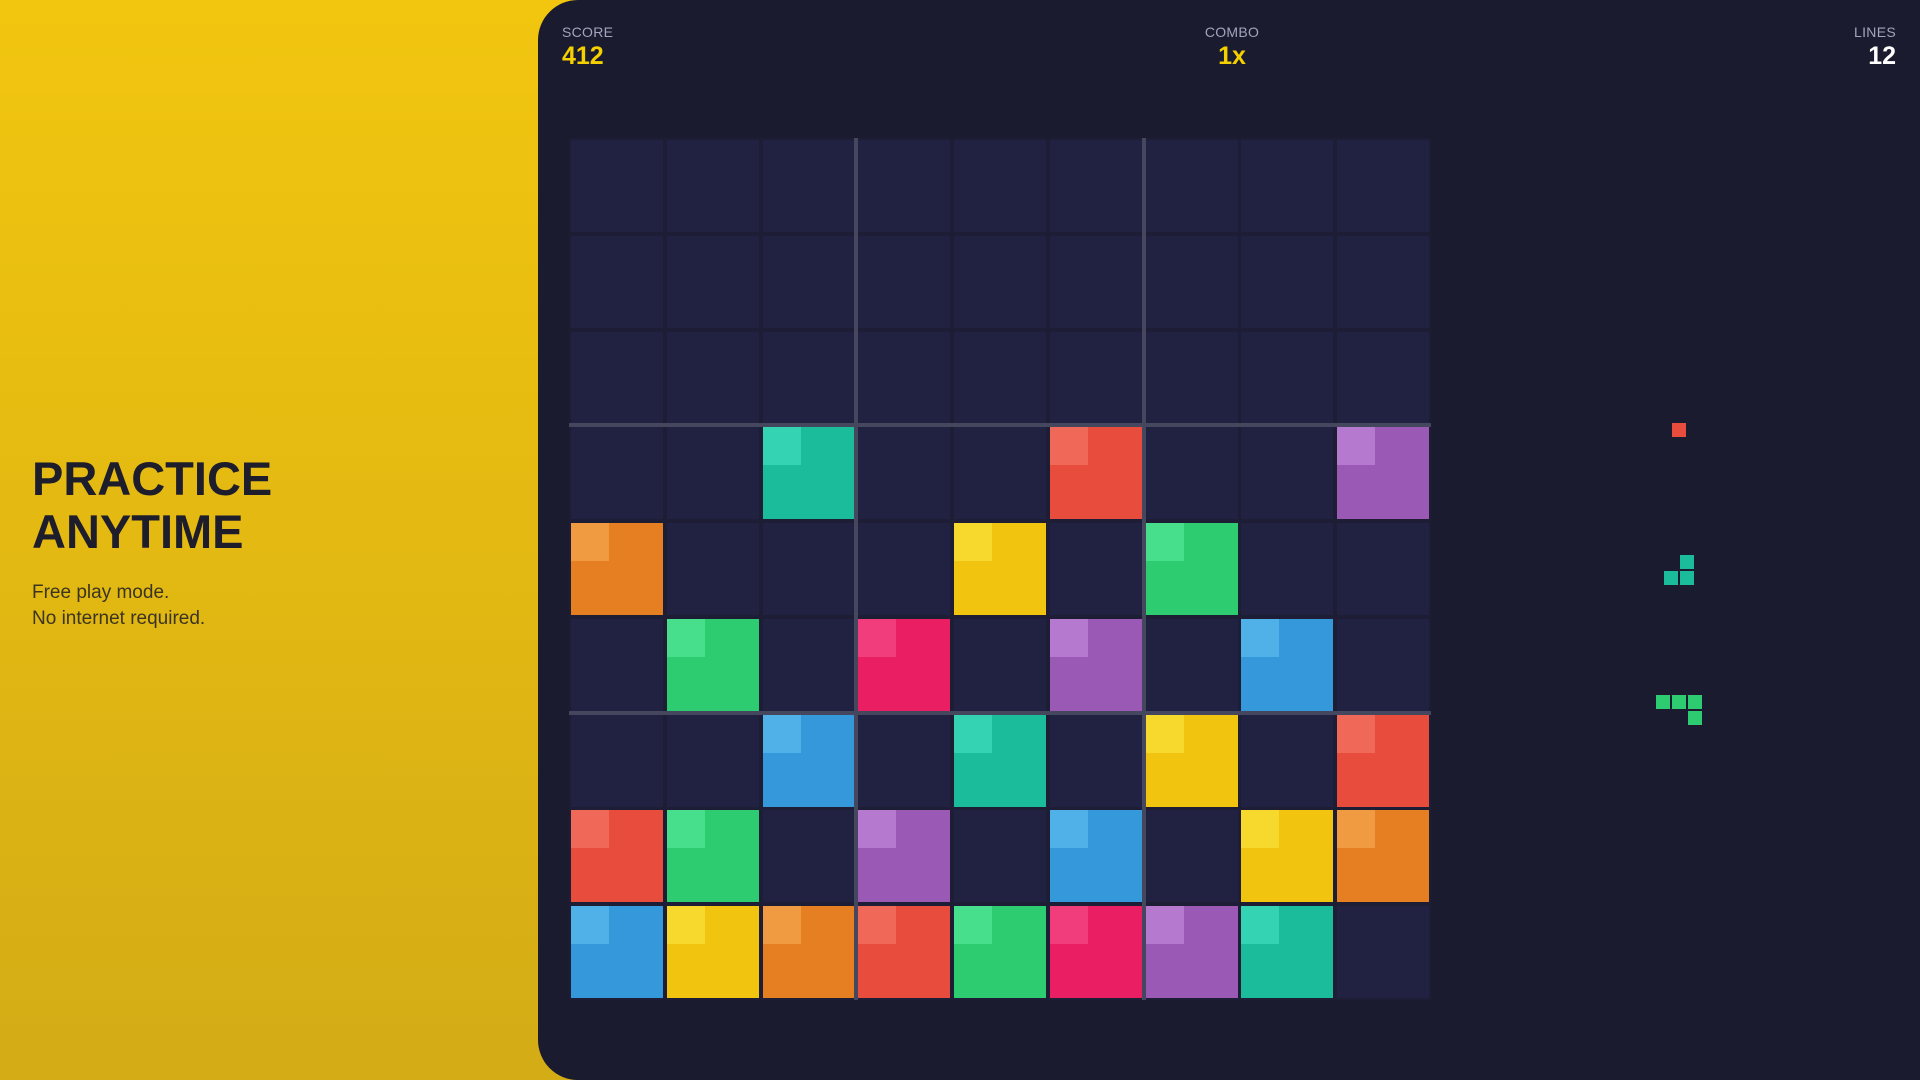 The height and width of the screenshot is (1080, 1920). I want to click on combo-value: 1x, so click(1232, 56).